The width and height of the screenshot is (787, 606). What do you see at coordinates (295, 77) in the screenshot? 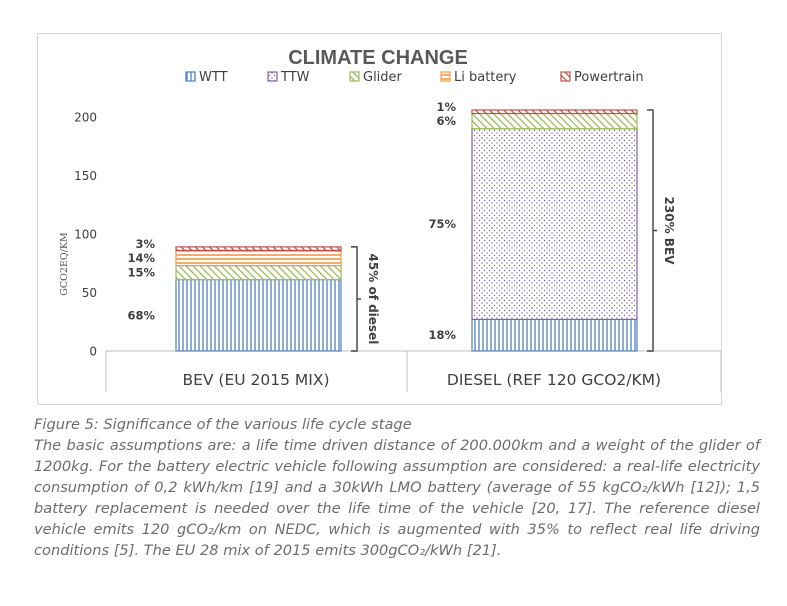
I see `legend-label: TTW` at bounding box center [295, 77].